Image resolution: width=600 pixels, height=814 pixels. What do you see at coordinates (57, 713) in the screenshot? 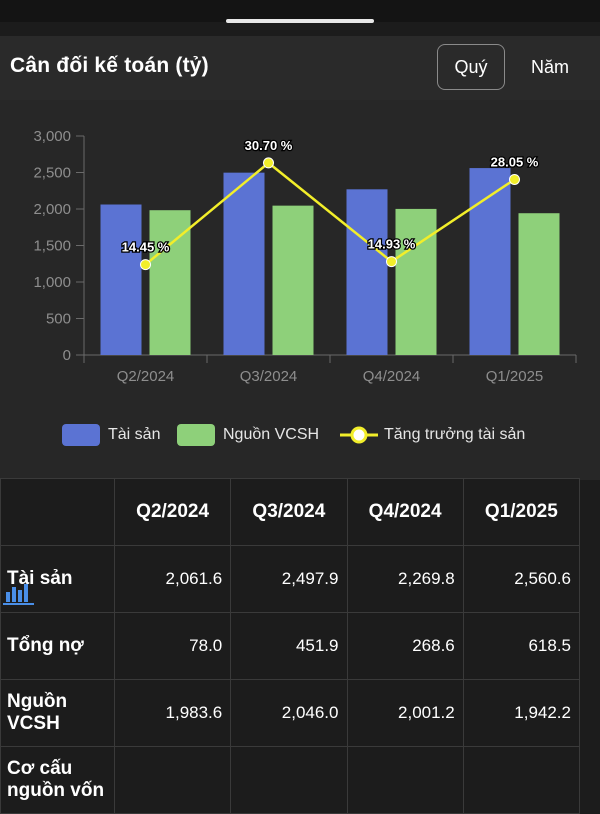
I see `row-label: Nguồn VCSH` at bounding box center [57, 713].